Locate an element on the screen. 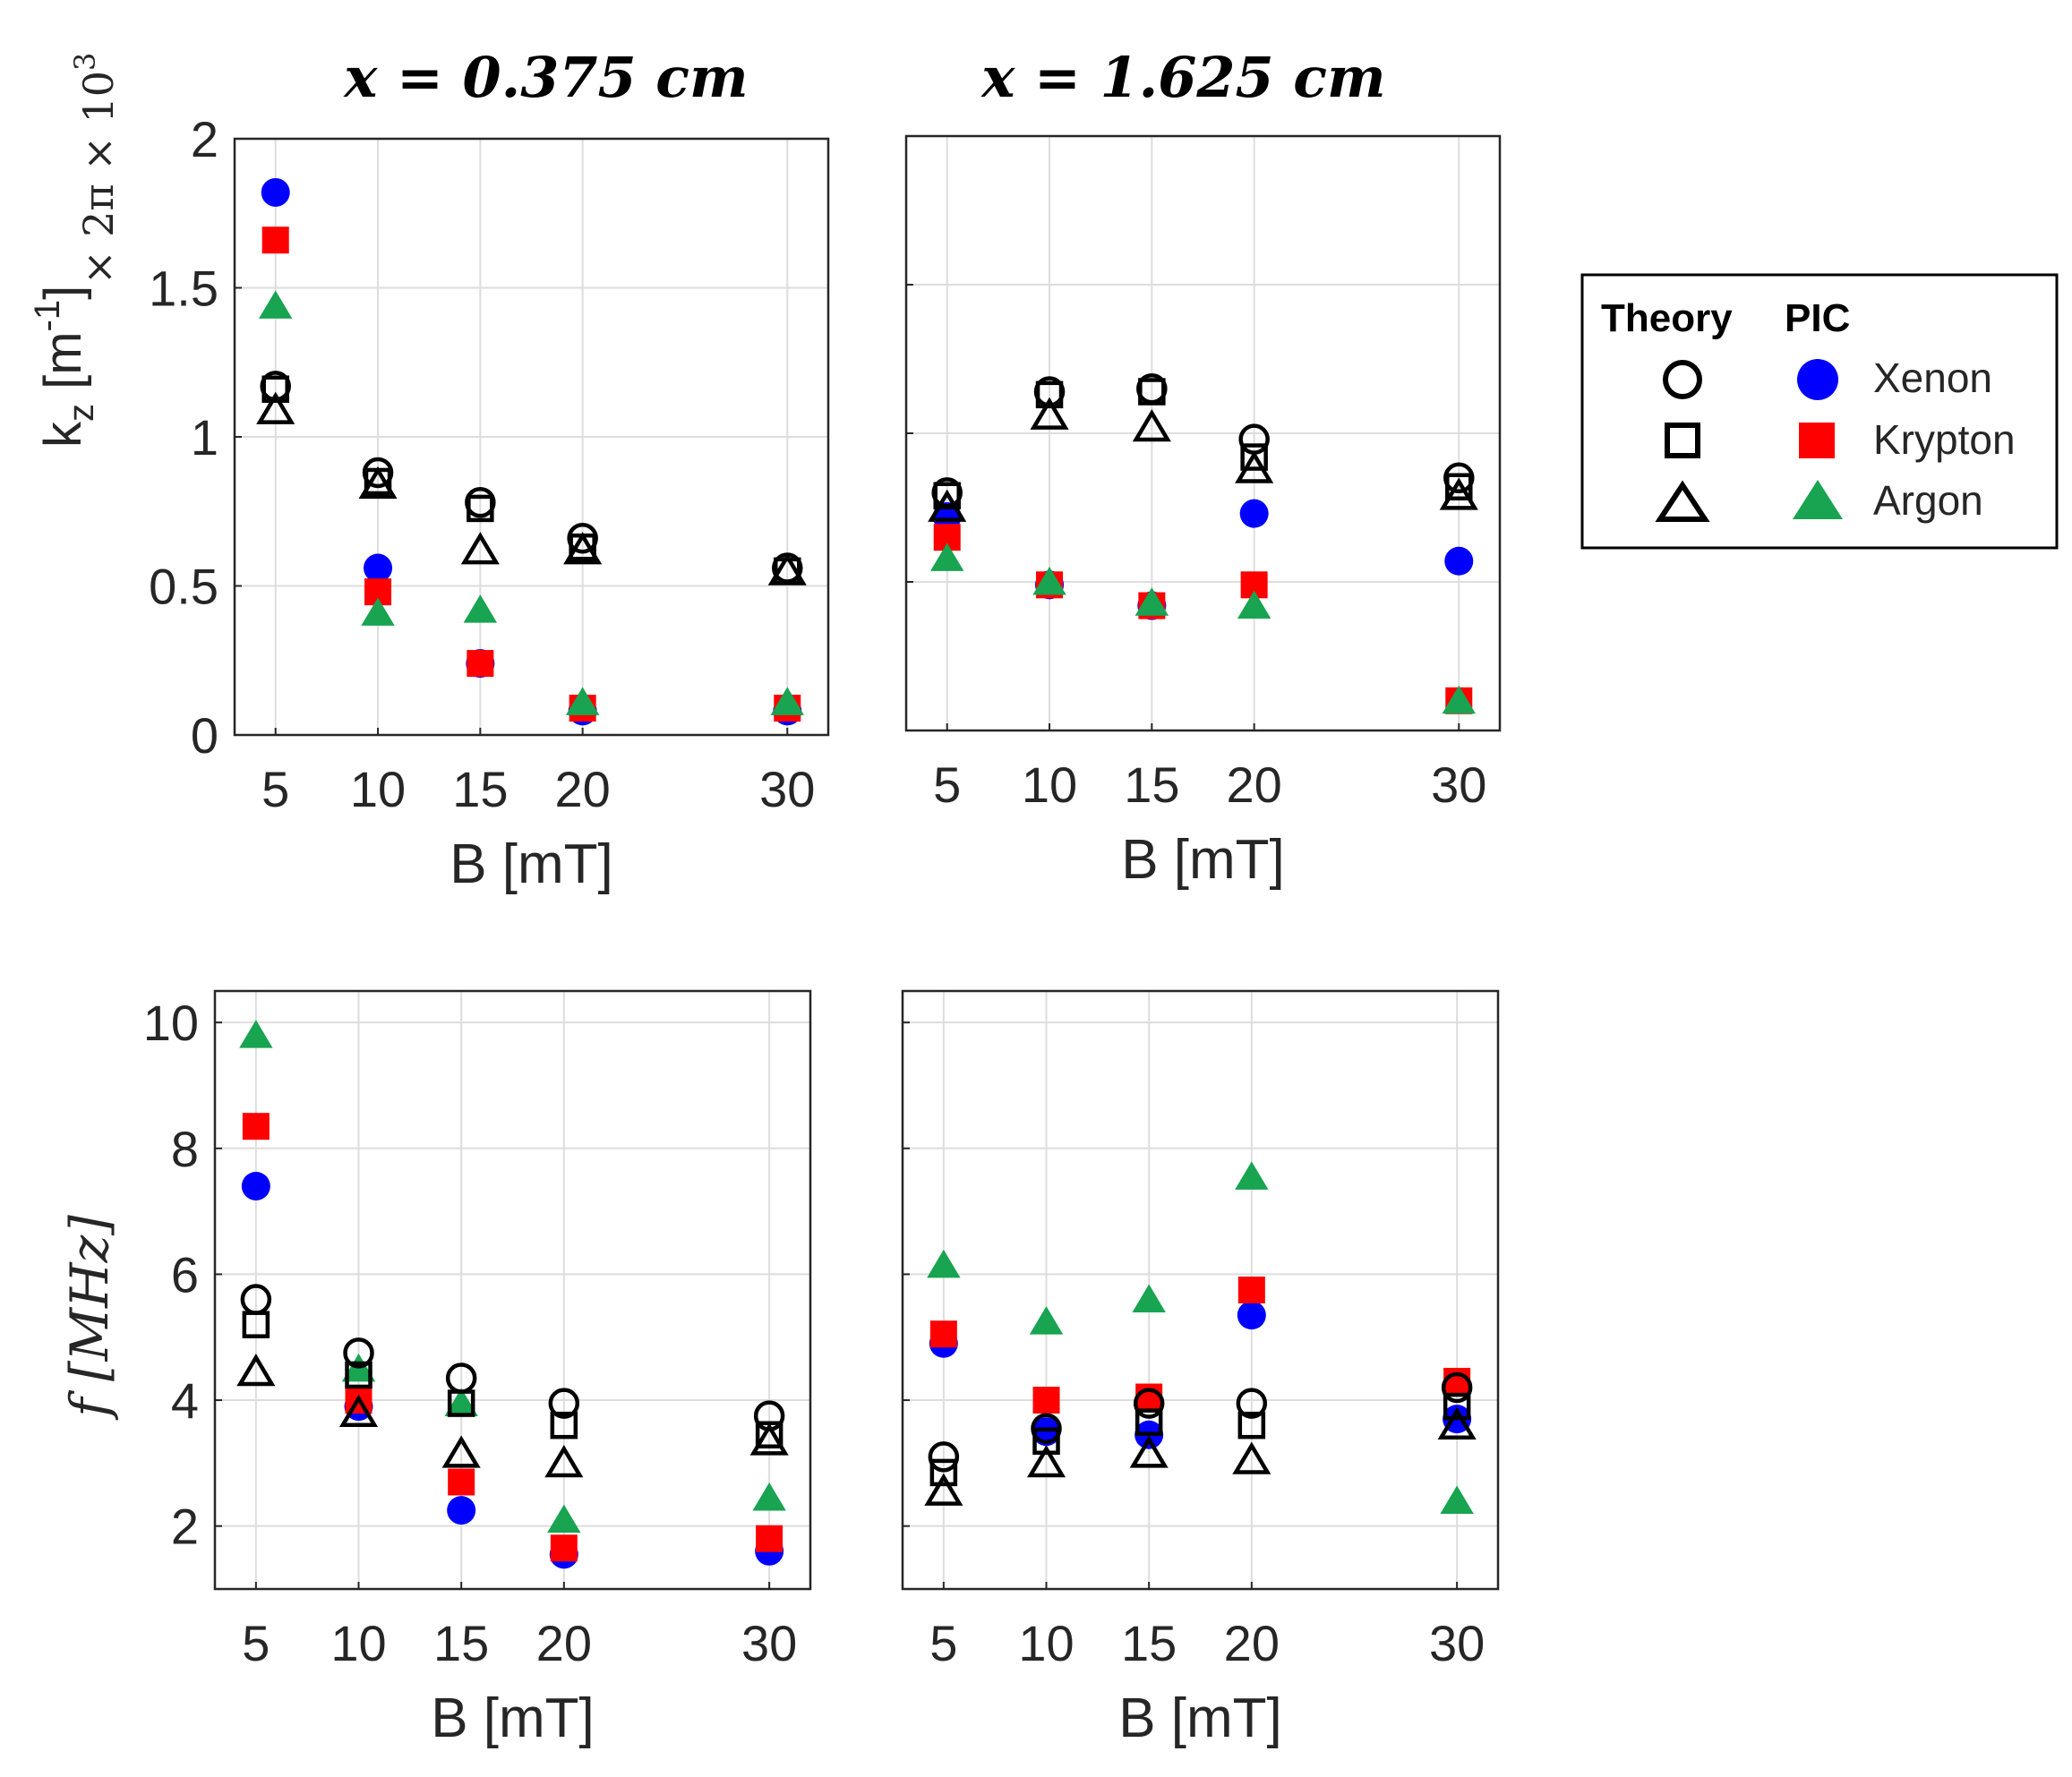 The image size is (2072, 1777). kz-label-unit: [m is located at coordinates (63, 367).